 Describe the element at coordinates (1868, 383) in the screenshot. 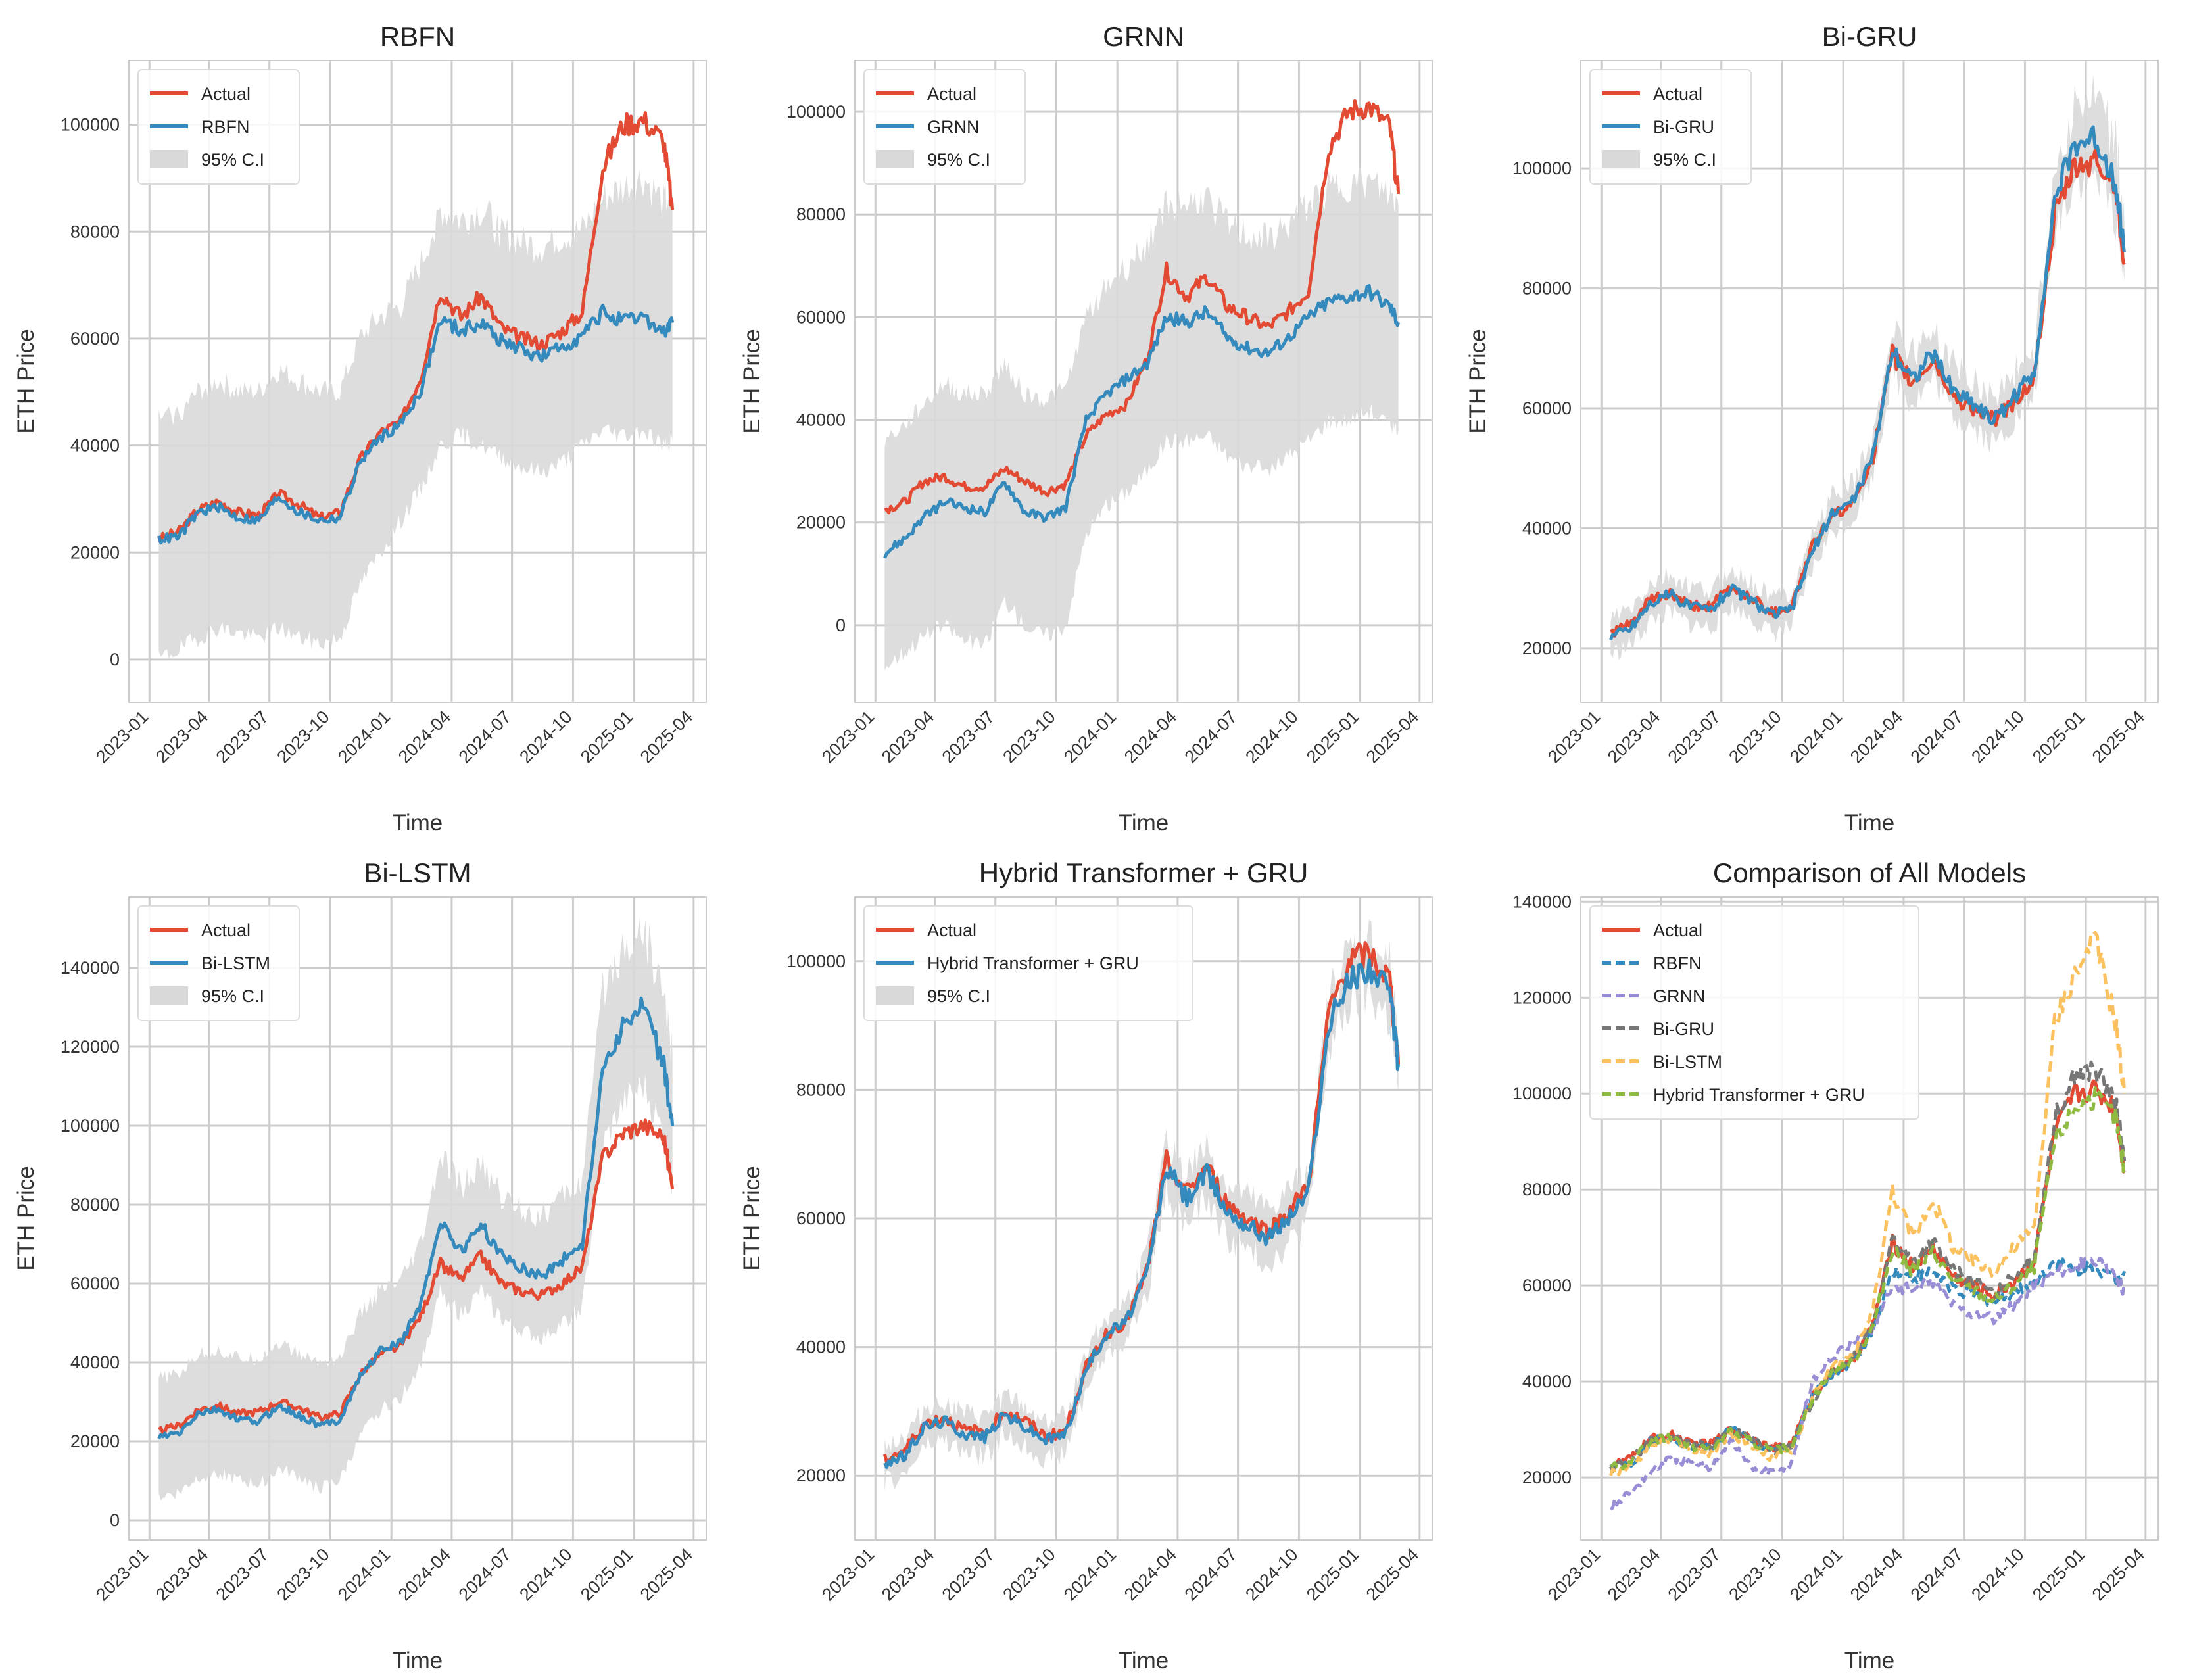

I see `series-line-bi-gru` at that location.